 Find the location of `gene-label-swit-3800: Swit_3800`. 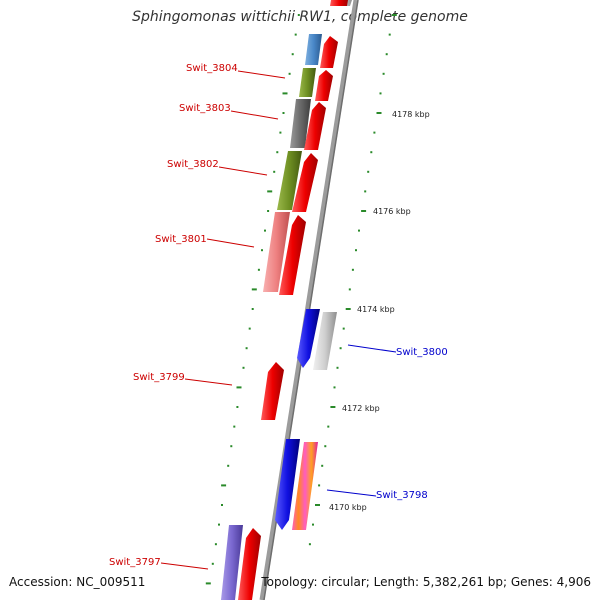

gene-label-swit-3800: Swit_3800 is located at coordinates (422, 352).